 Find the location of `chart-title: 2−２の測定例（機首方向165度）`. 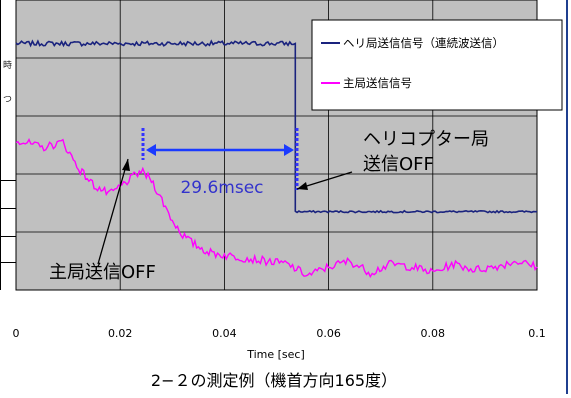

chart-title: 2−２の測定例（機首方向165度） is located at coordinates (274, 380).